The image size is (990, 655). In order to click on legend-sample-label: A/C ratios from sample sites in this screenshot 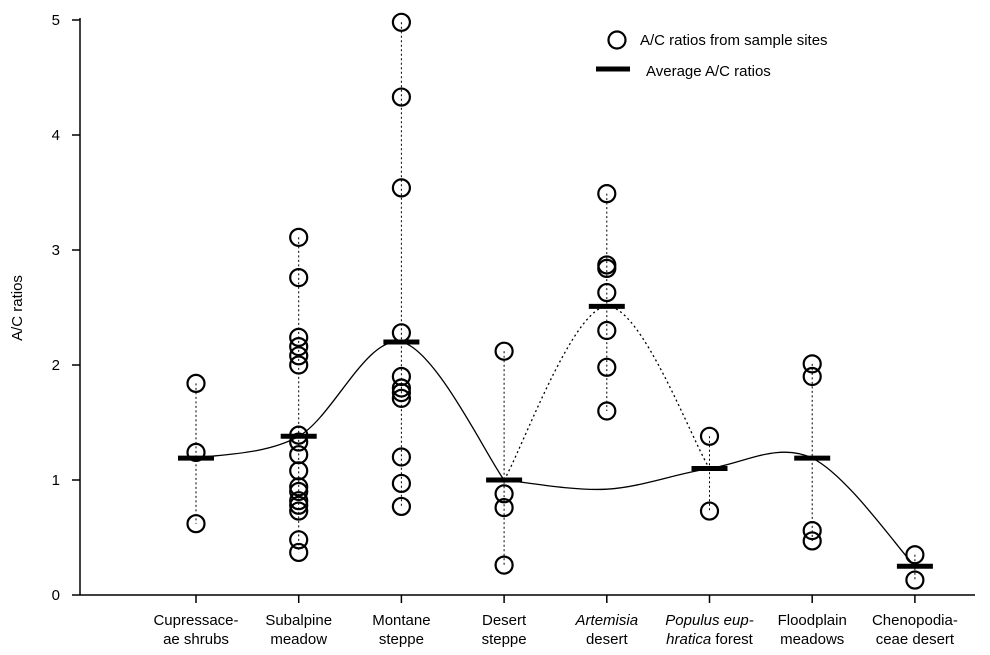, I will do `click(734, 40)`.